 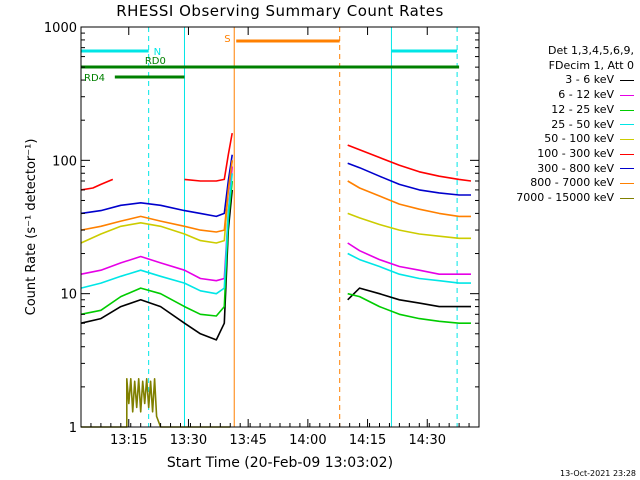 What do you see at coordinates (579, 139) in the screenshot?
I see `legend-entry-label: 50 - 100 keV` at bounding box center [579, 139].